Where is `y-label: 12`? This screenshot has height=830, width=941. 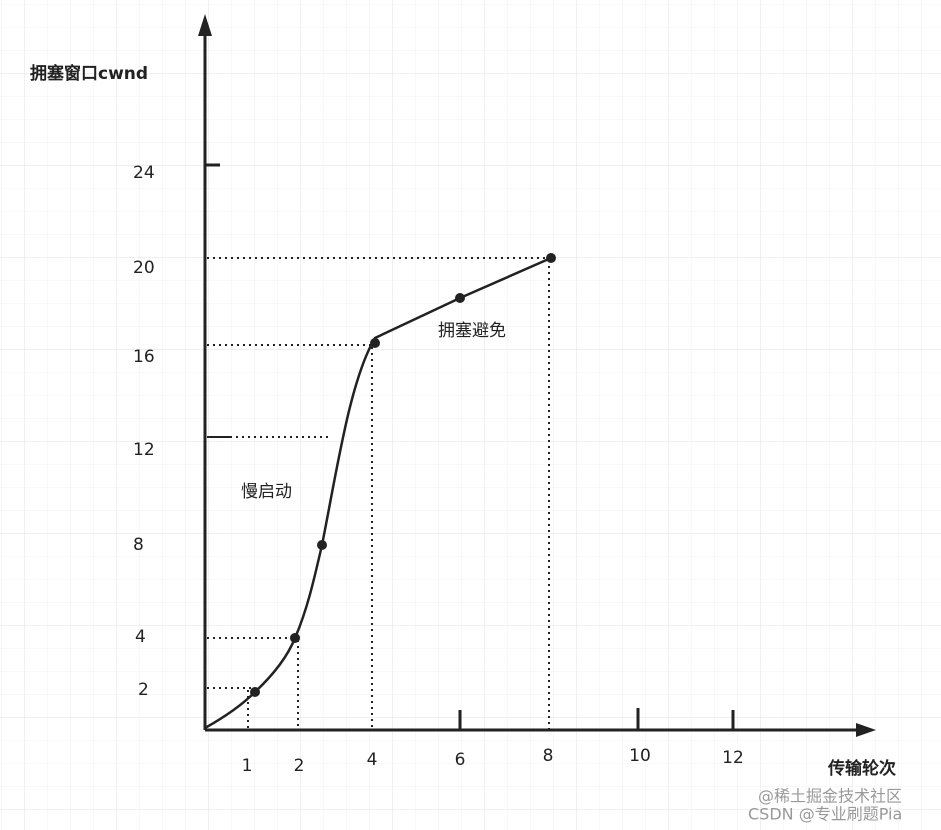 y-label: 12 is located at coordinates (144, 450).